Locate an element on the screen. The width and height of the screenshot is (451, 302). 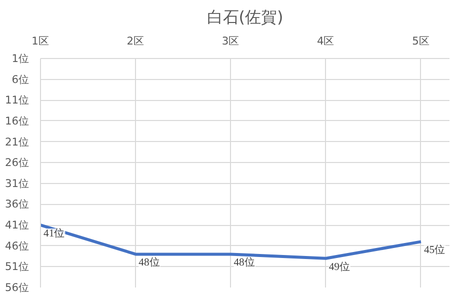
y-tick-label: 21位 is located at coordinates (17, 141).